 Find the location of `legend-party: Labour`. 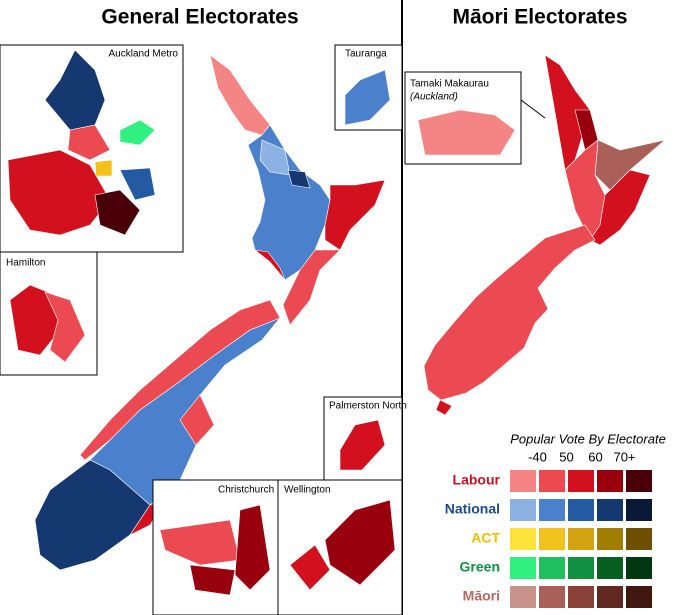

legend-party: Labour is located at coordinates (477, 480).